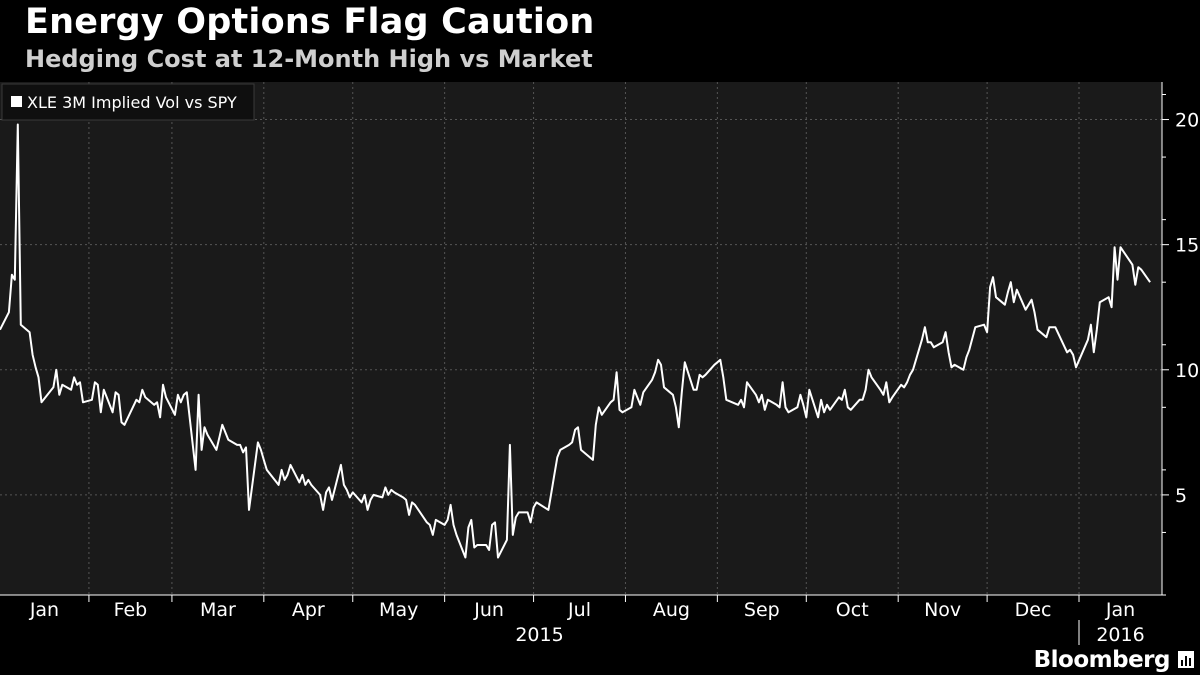  Describe the element at coordinates (539, 635) in the screenshot. I see `x-year-label: 2015` at that location.